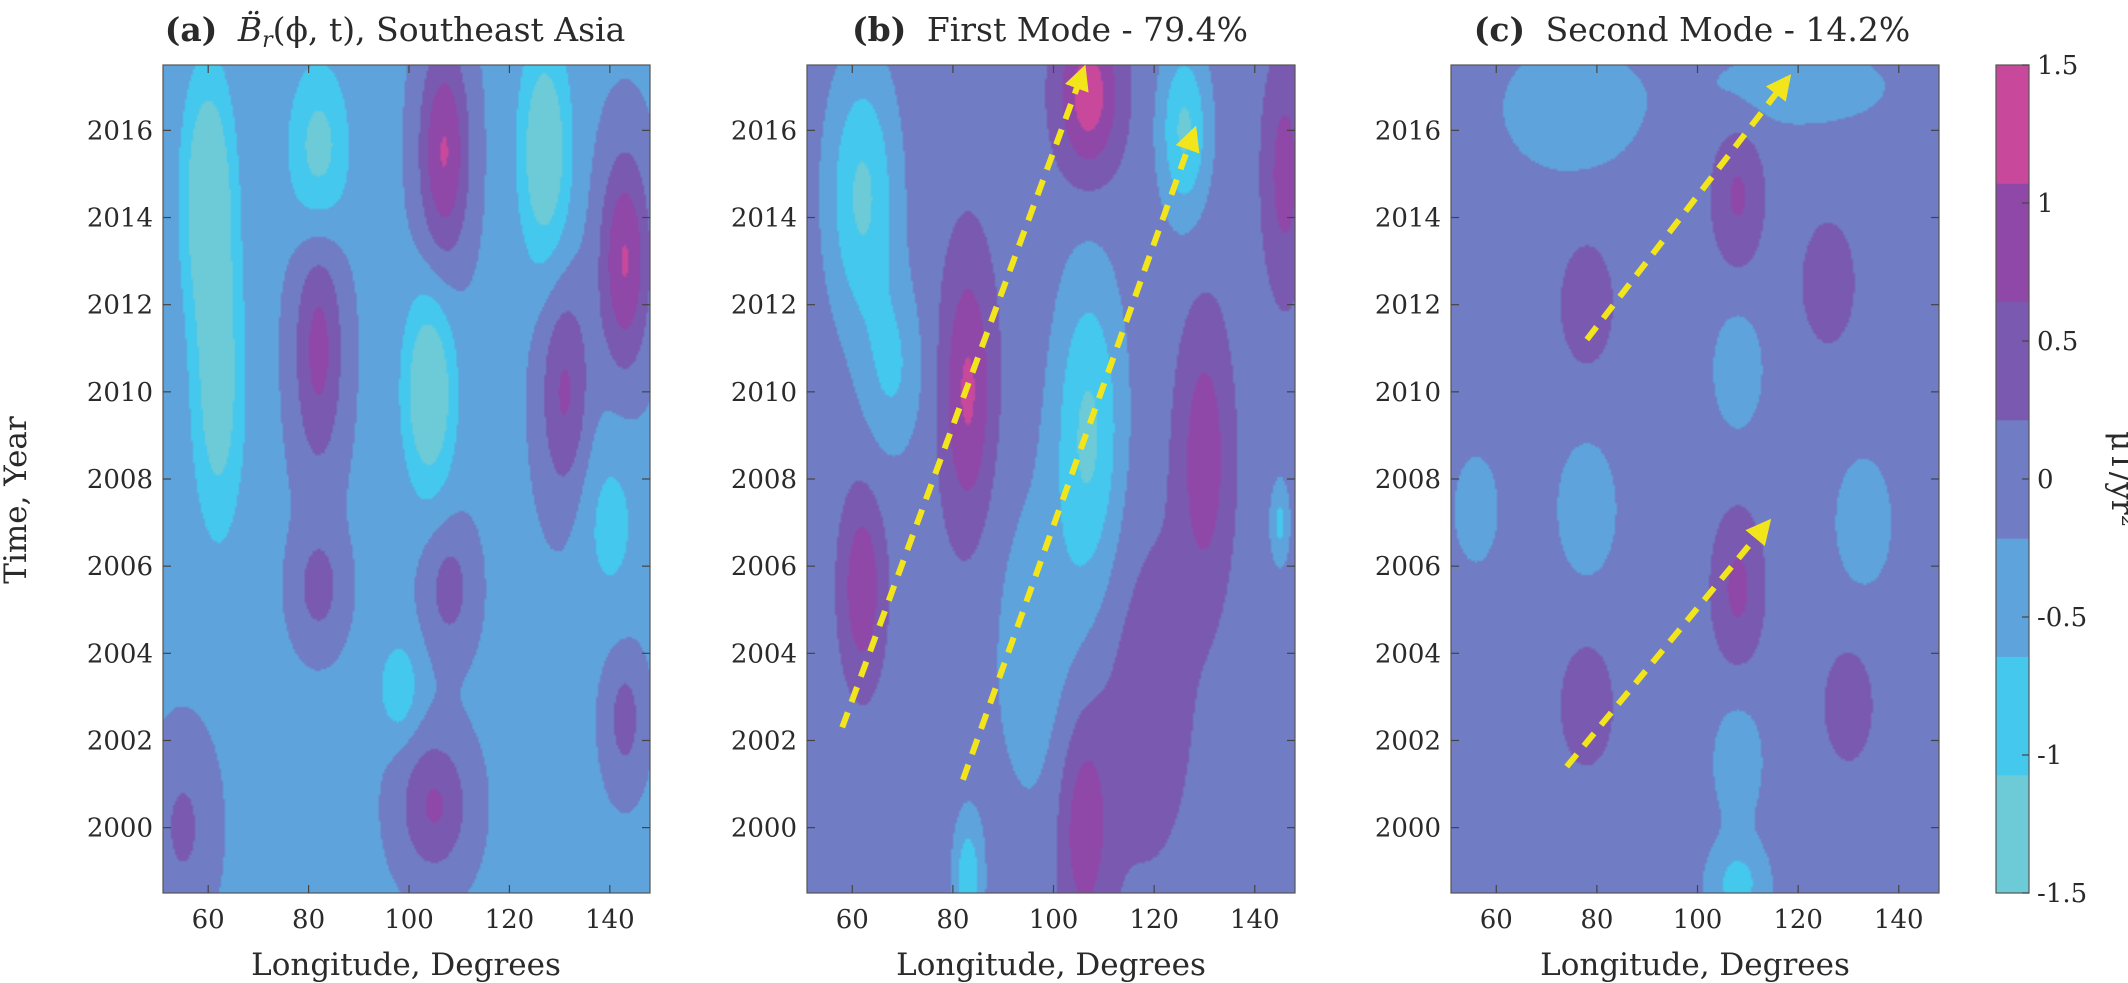  What do you see at coordinates (1408, 741) in the screenshot?
I see `panel-c-ytick-label: 2002` at bounding box center [1408, 741].